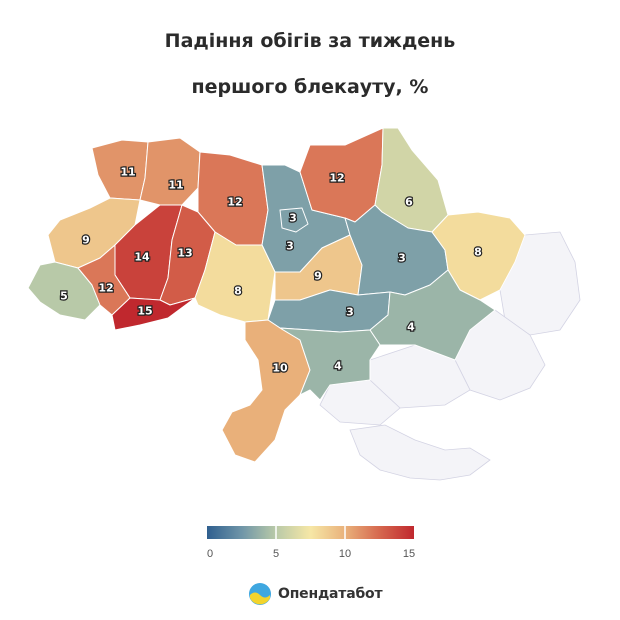  I want to click on region-value-ternopil: 14, so click(142, 257).